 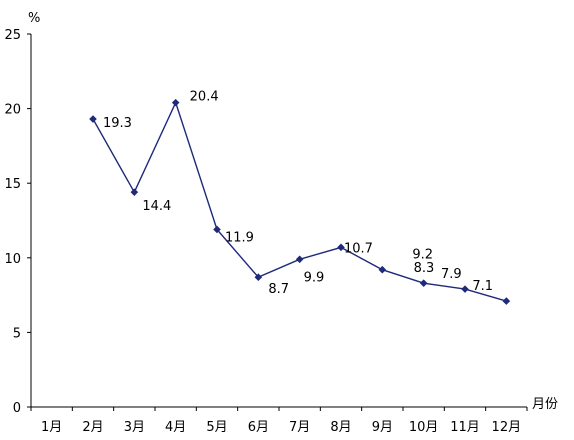 What do you see at coordinates (216, 427) in the screenshot?
I see `x-tick-label: 5月` at bounding box center [216, 427].